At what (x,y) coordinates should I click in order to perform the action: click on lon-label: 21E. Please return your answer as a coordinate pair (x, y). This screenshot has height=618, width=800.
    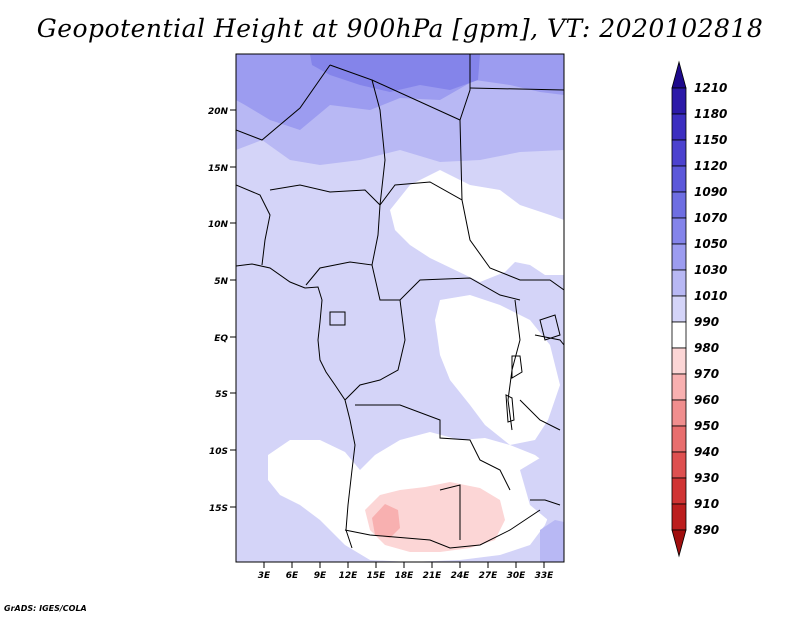
    Looking at the image, I should click on (433, 576).